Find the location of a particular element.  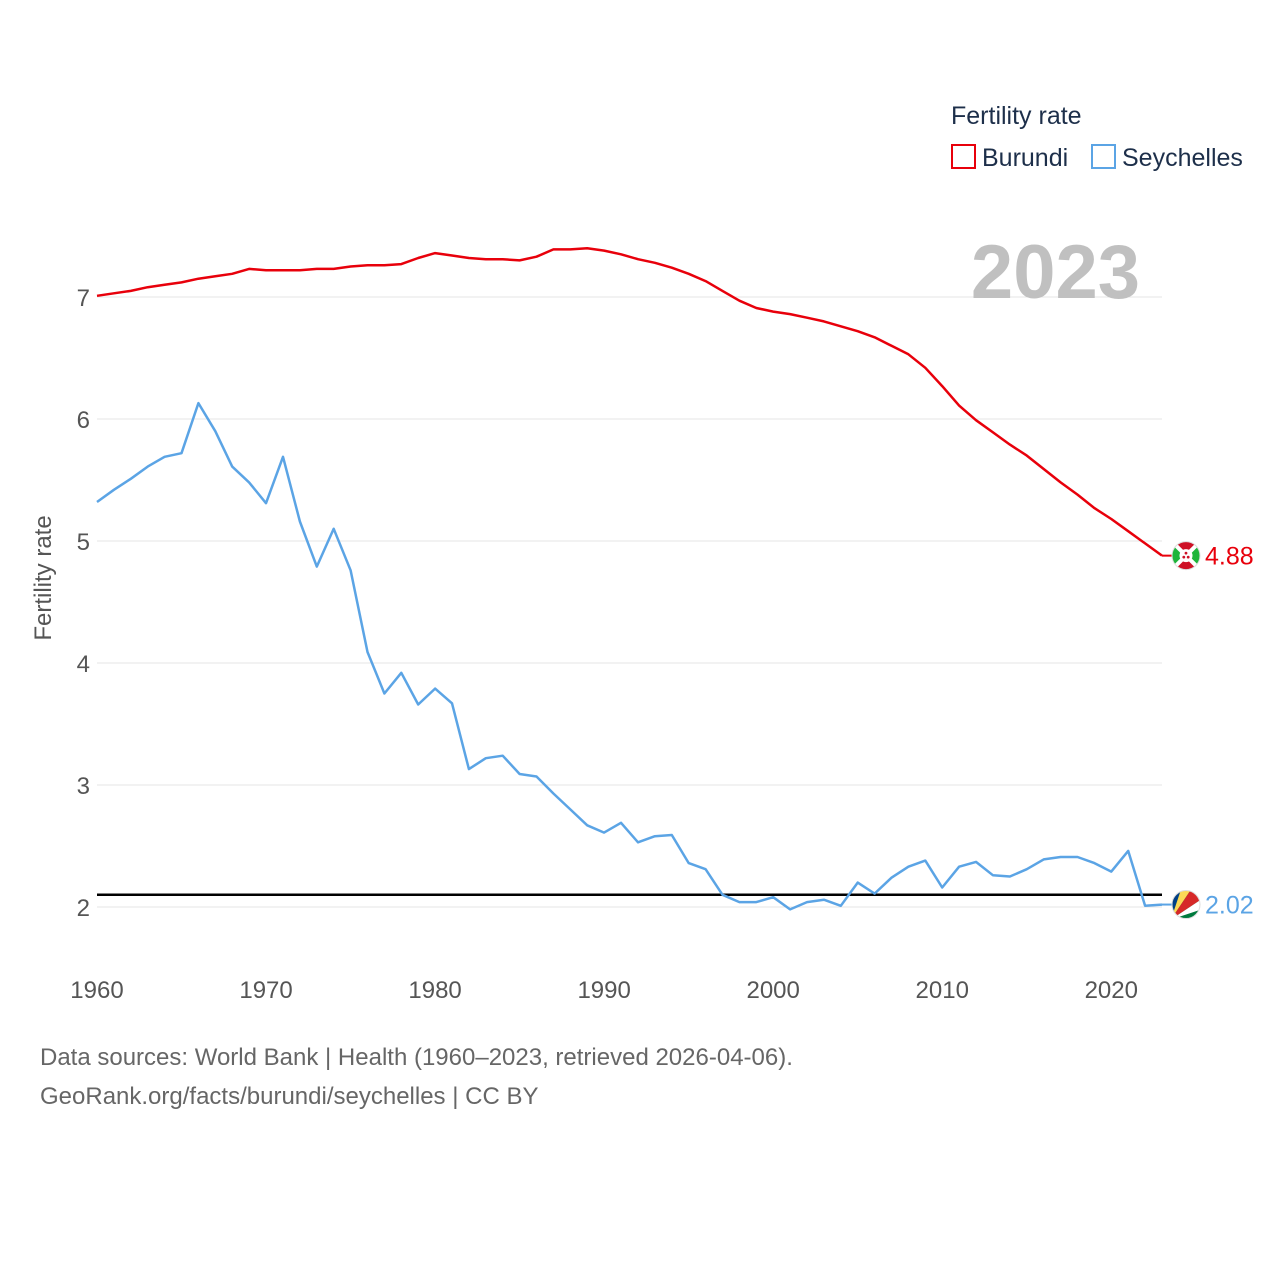

seychelles-flag-icon is located at coordinates (1186, 905).